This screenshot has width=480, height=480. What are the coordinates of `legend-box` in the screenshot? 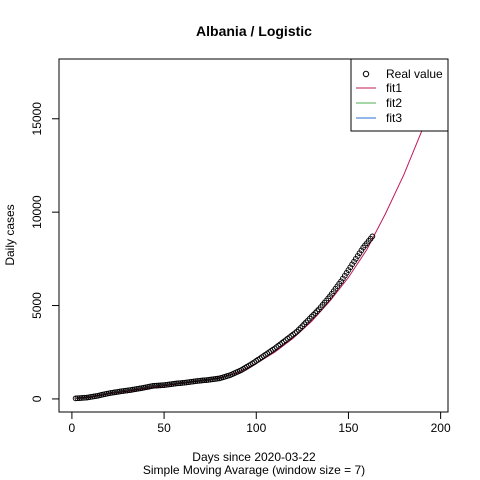 It's located at (399, 95).